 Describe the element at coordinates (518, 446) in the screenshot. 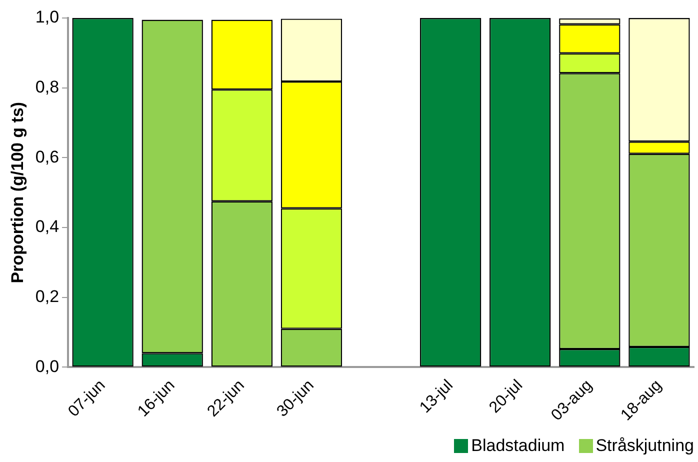

I see `legend-label: Bladstadium` at that location.